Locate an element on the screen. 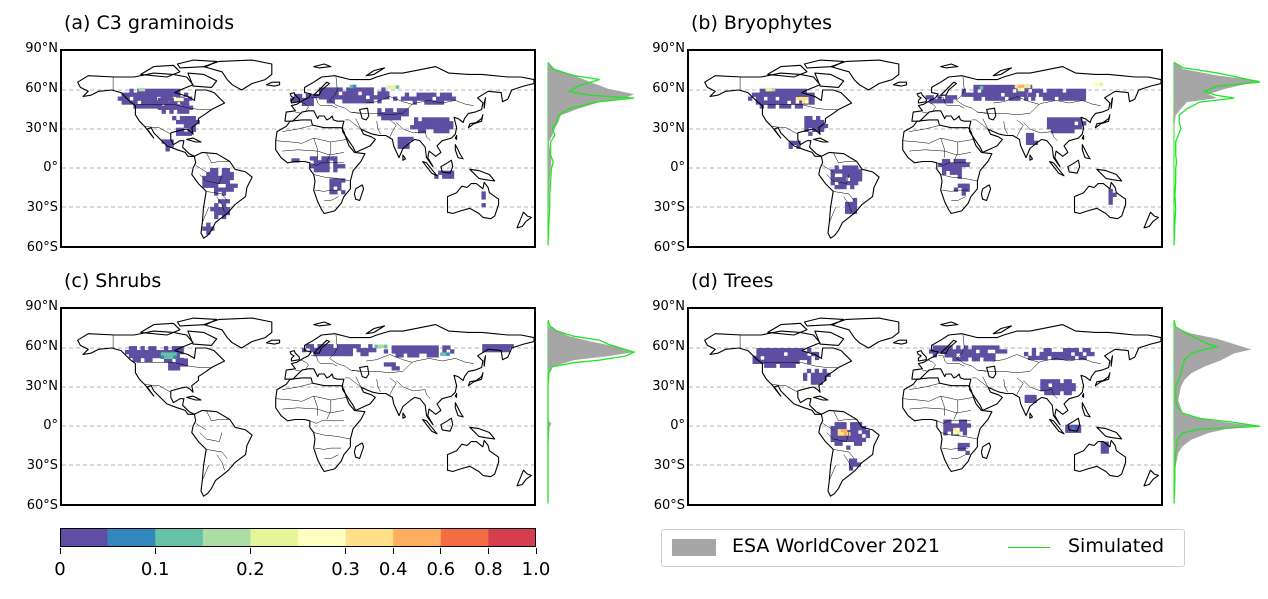 This screenshot has height=599, width=1268. colorbar-tick-label: 0.2 is located at coordinates (250, 569).